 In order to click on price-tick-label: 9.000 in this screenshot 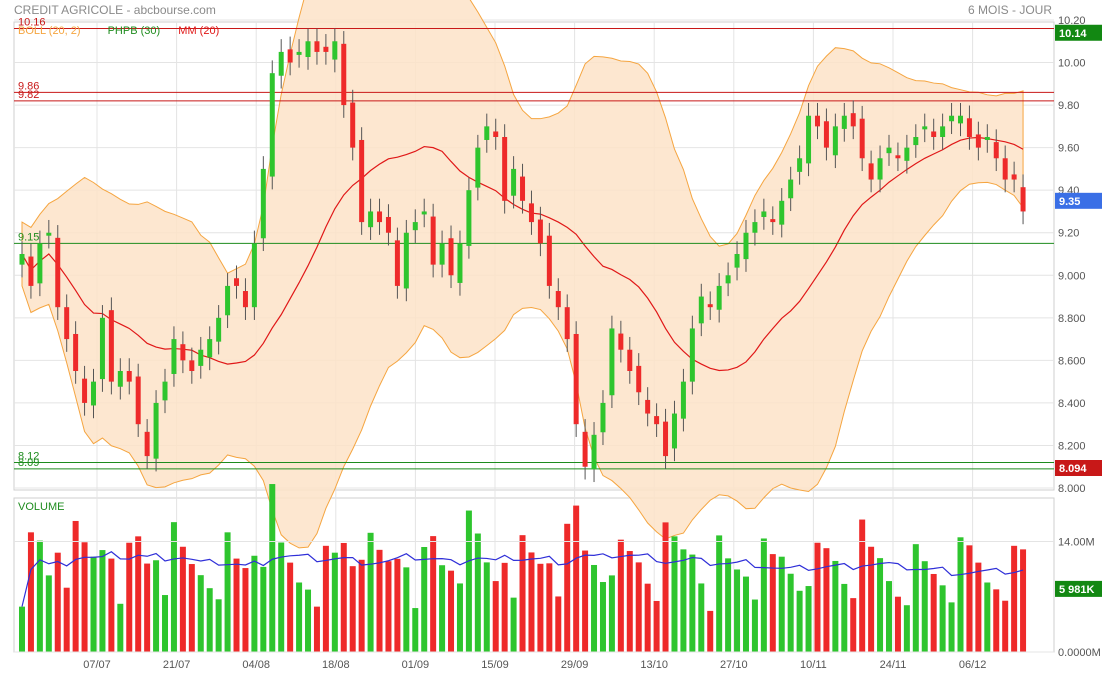, I will do `click(1072, 276)`.